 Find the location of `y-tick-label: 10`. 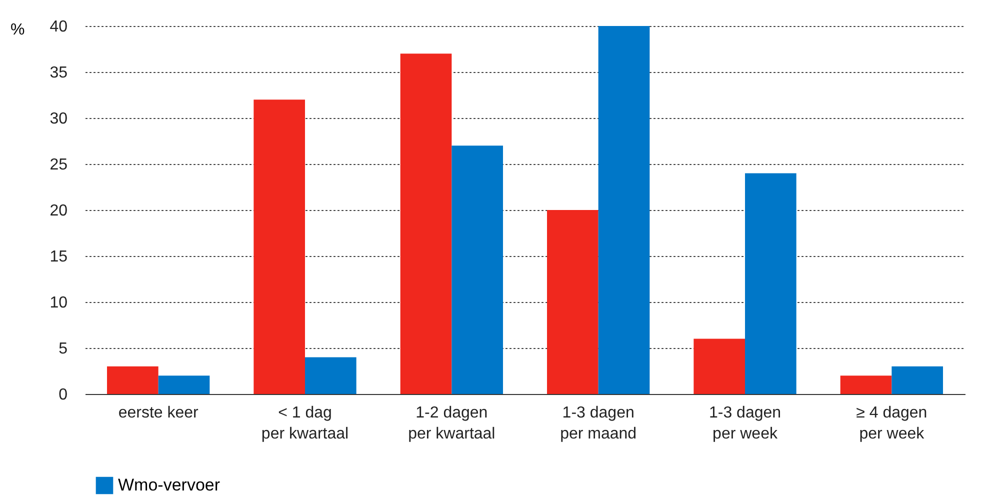

y-tick-label: 10 is located at coordinates (59, 303).